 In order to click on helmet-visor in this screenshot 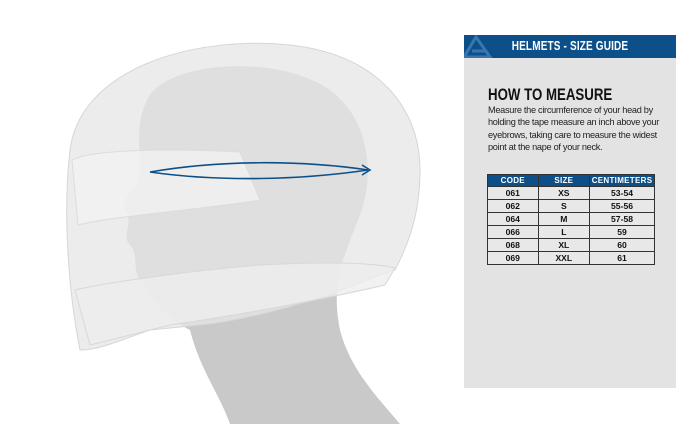, I will do `click(166, 187)`.